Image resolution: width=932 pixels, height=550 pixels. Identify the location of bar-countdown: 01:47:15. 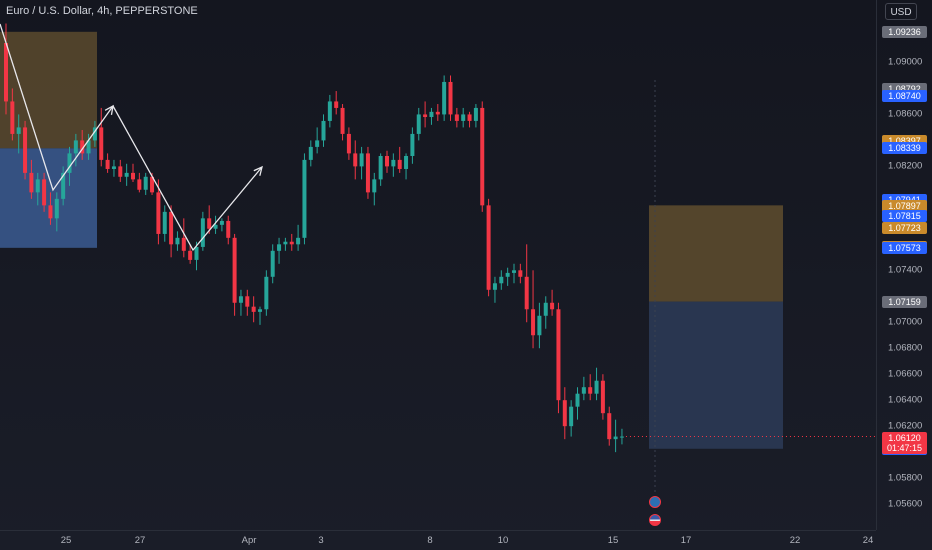
(904, 447).